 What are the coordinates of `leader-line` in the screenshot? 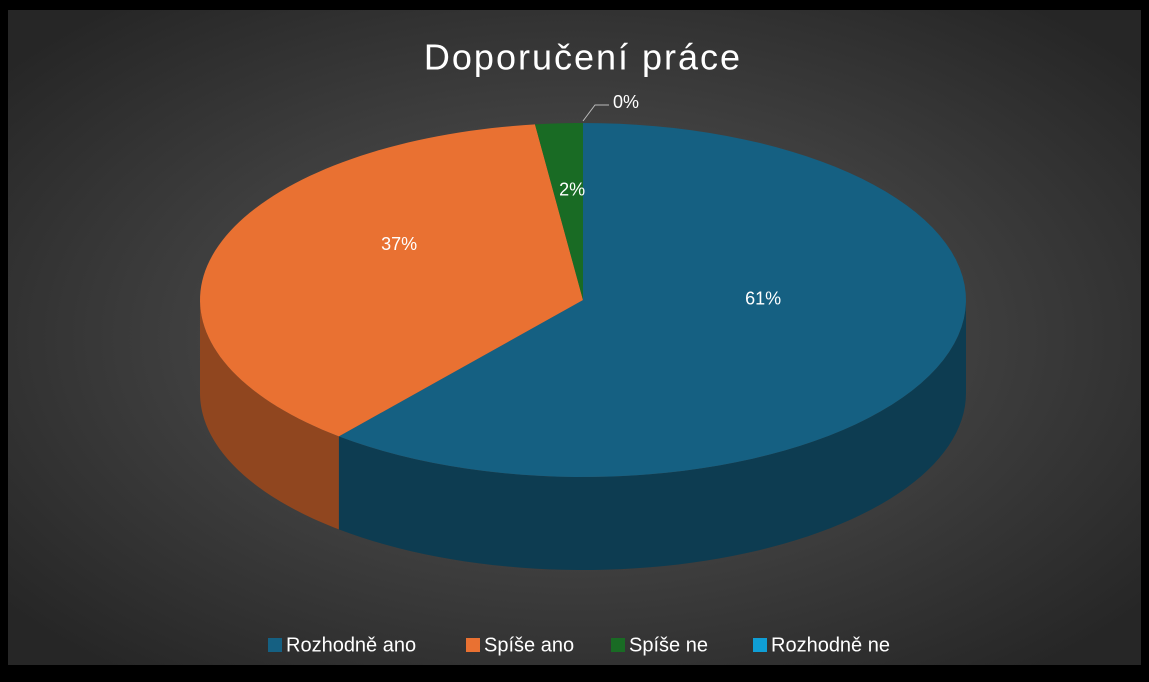 It's located at (595, 113).